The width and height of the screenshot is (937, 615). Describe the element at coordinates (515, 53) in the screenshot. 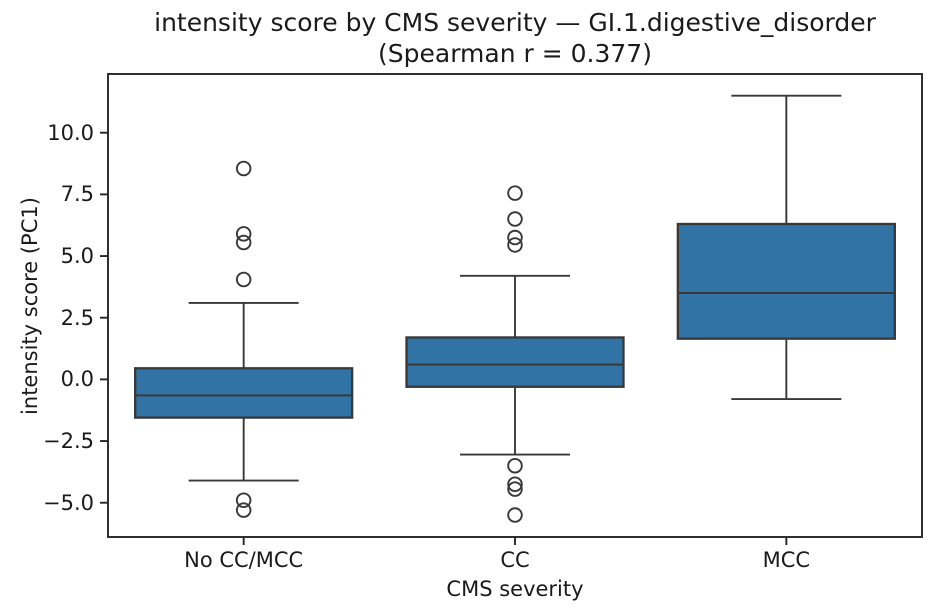

I see `chart-title-line2: (Spearman r = 0.377)` at that location.